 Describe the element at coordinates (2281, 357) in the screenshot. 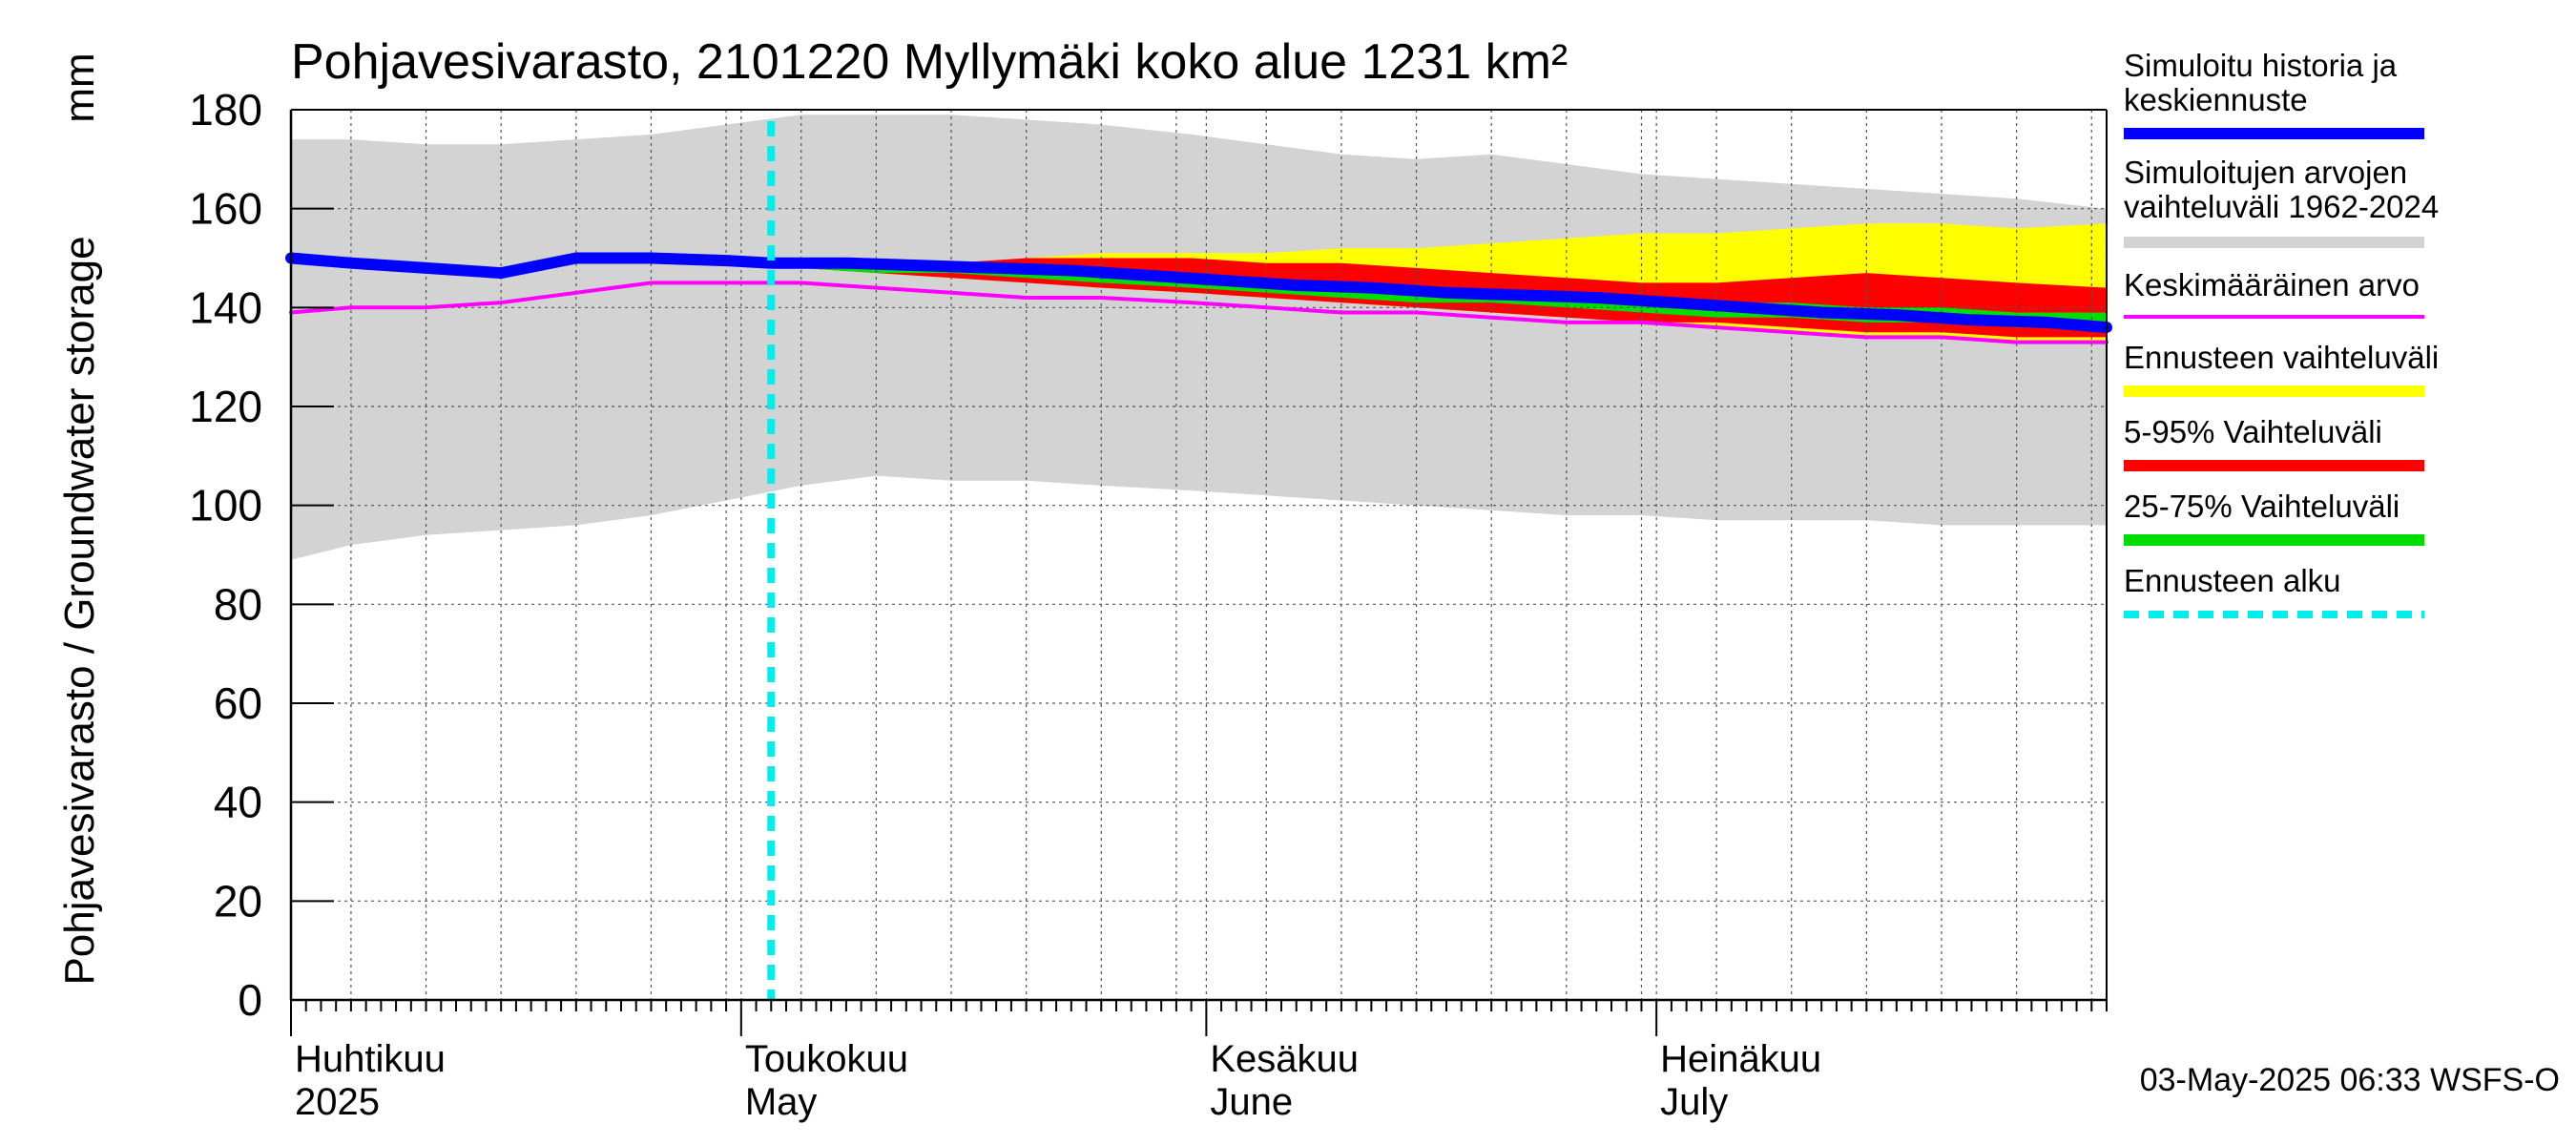

I see `legend-label: Ennusteen vaihteluväli` at that location.